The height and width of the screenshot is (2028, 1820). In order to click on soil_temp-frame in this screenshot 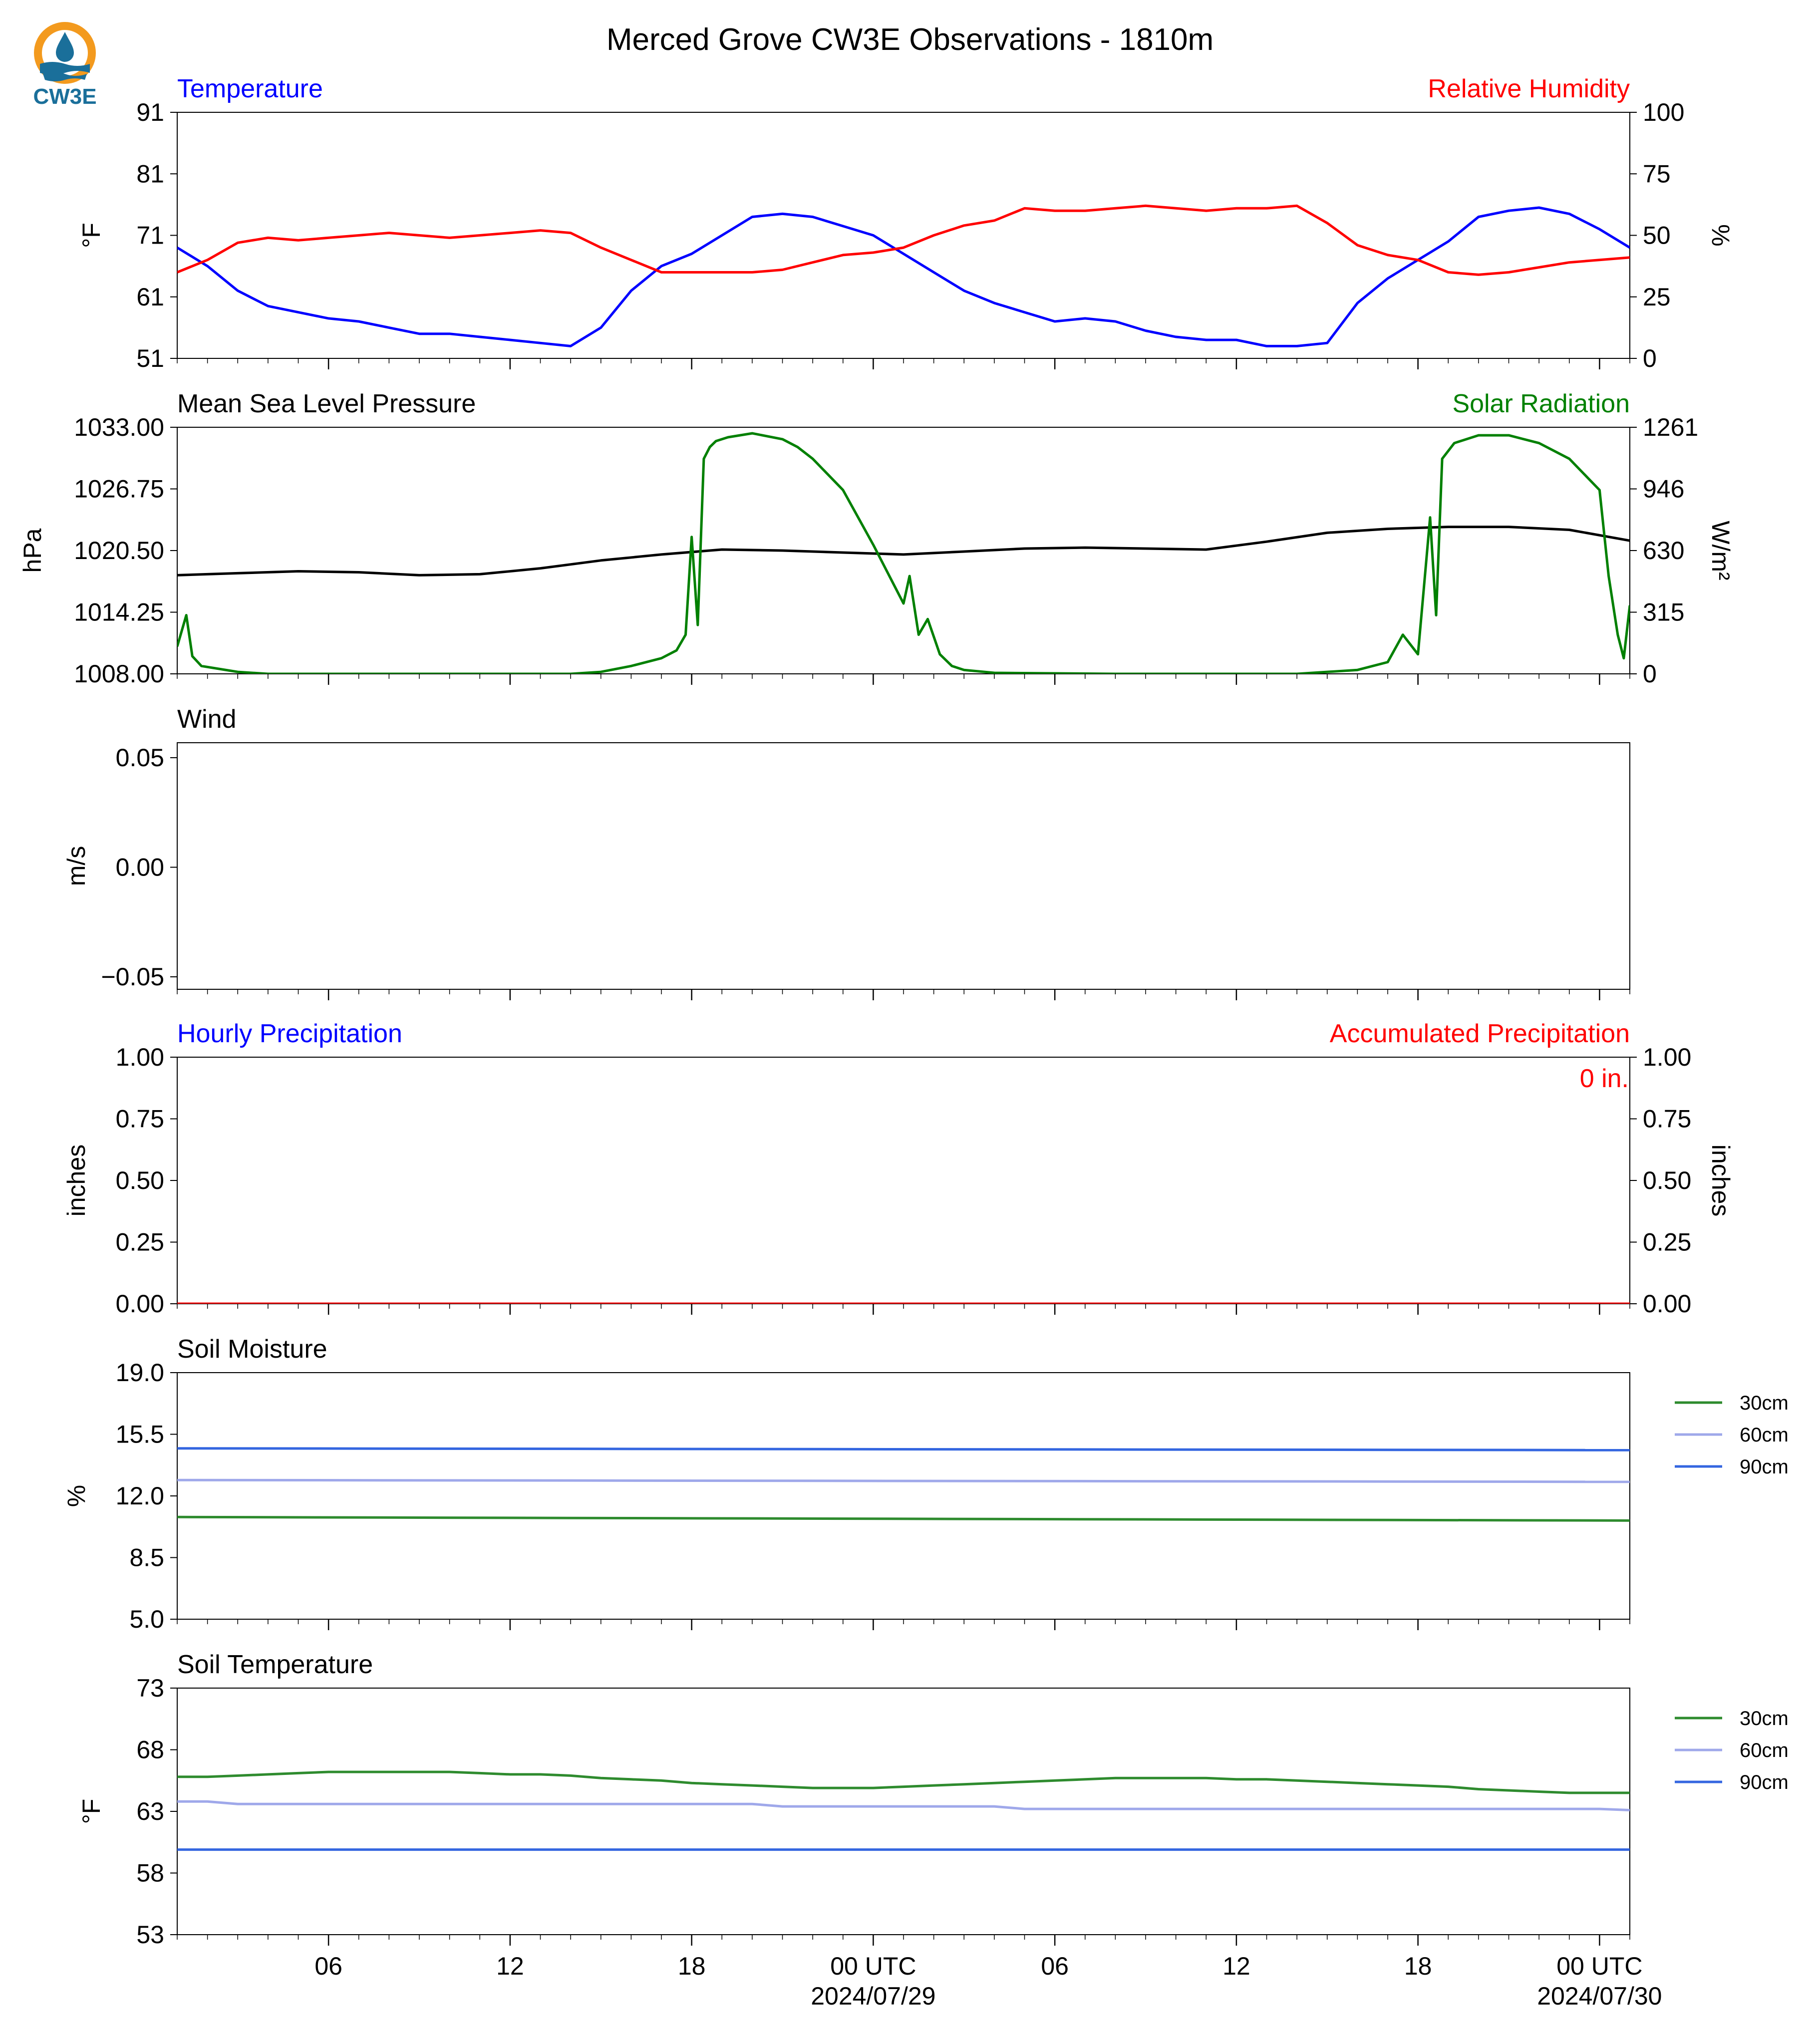, I will do `click(903, 1811)`.